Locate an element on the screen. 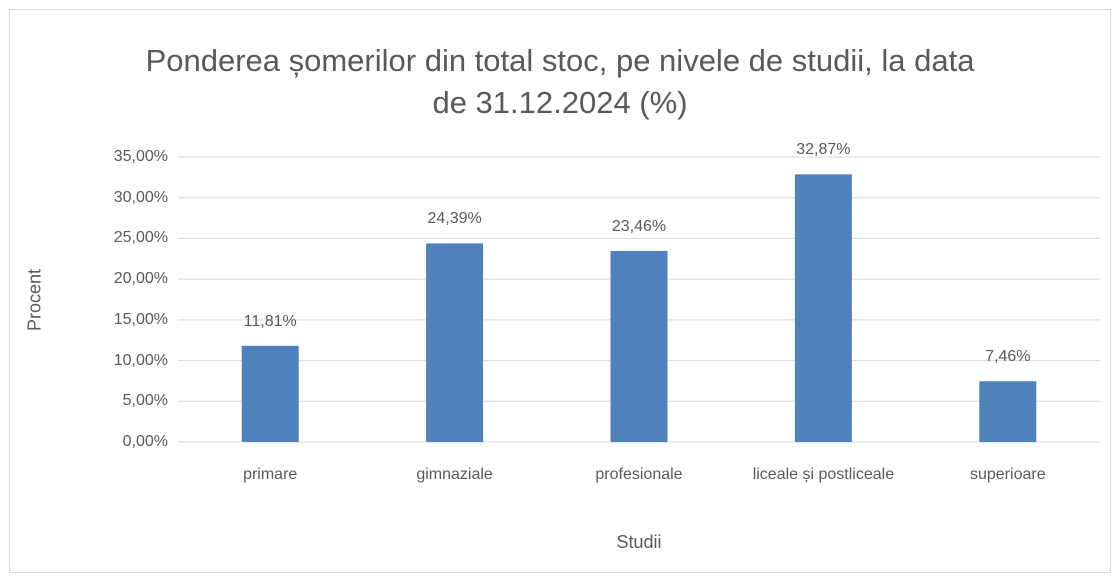 Image resolution: width=1119 pixels, height=581 pixels. x-tick-label: gimnaziale is located at coordinates (454, 474).